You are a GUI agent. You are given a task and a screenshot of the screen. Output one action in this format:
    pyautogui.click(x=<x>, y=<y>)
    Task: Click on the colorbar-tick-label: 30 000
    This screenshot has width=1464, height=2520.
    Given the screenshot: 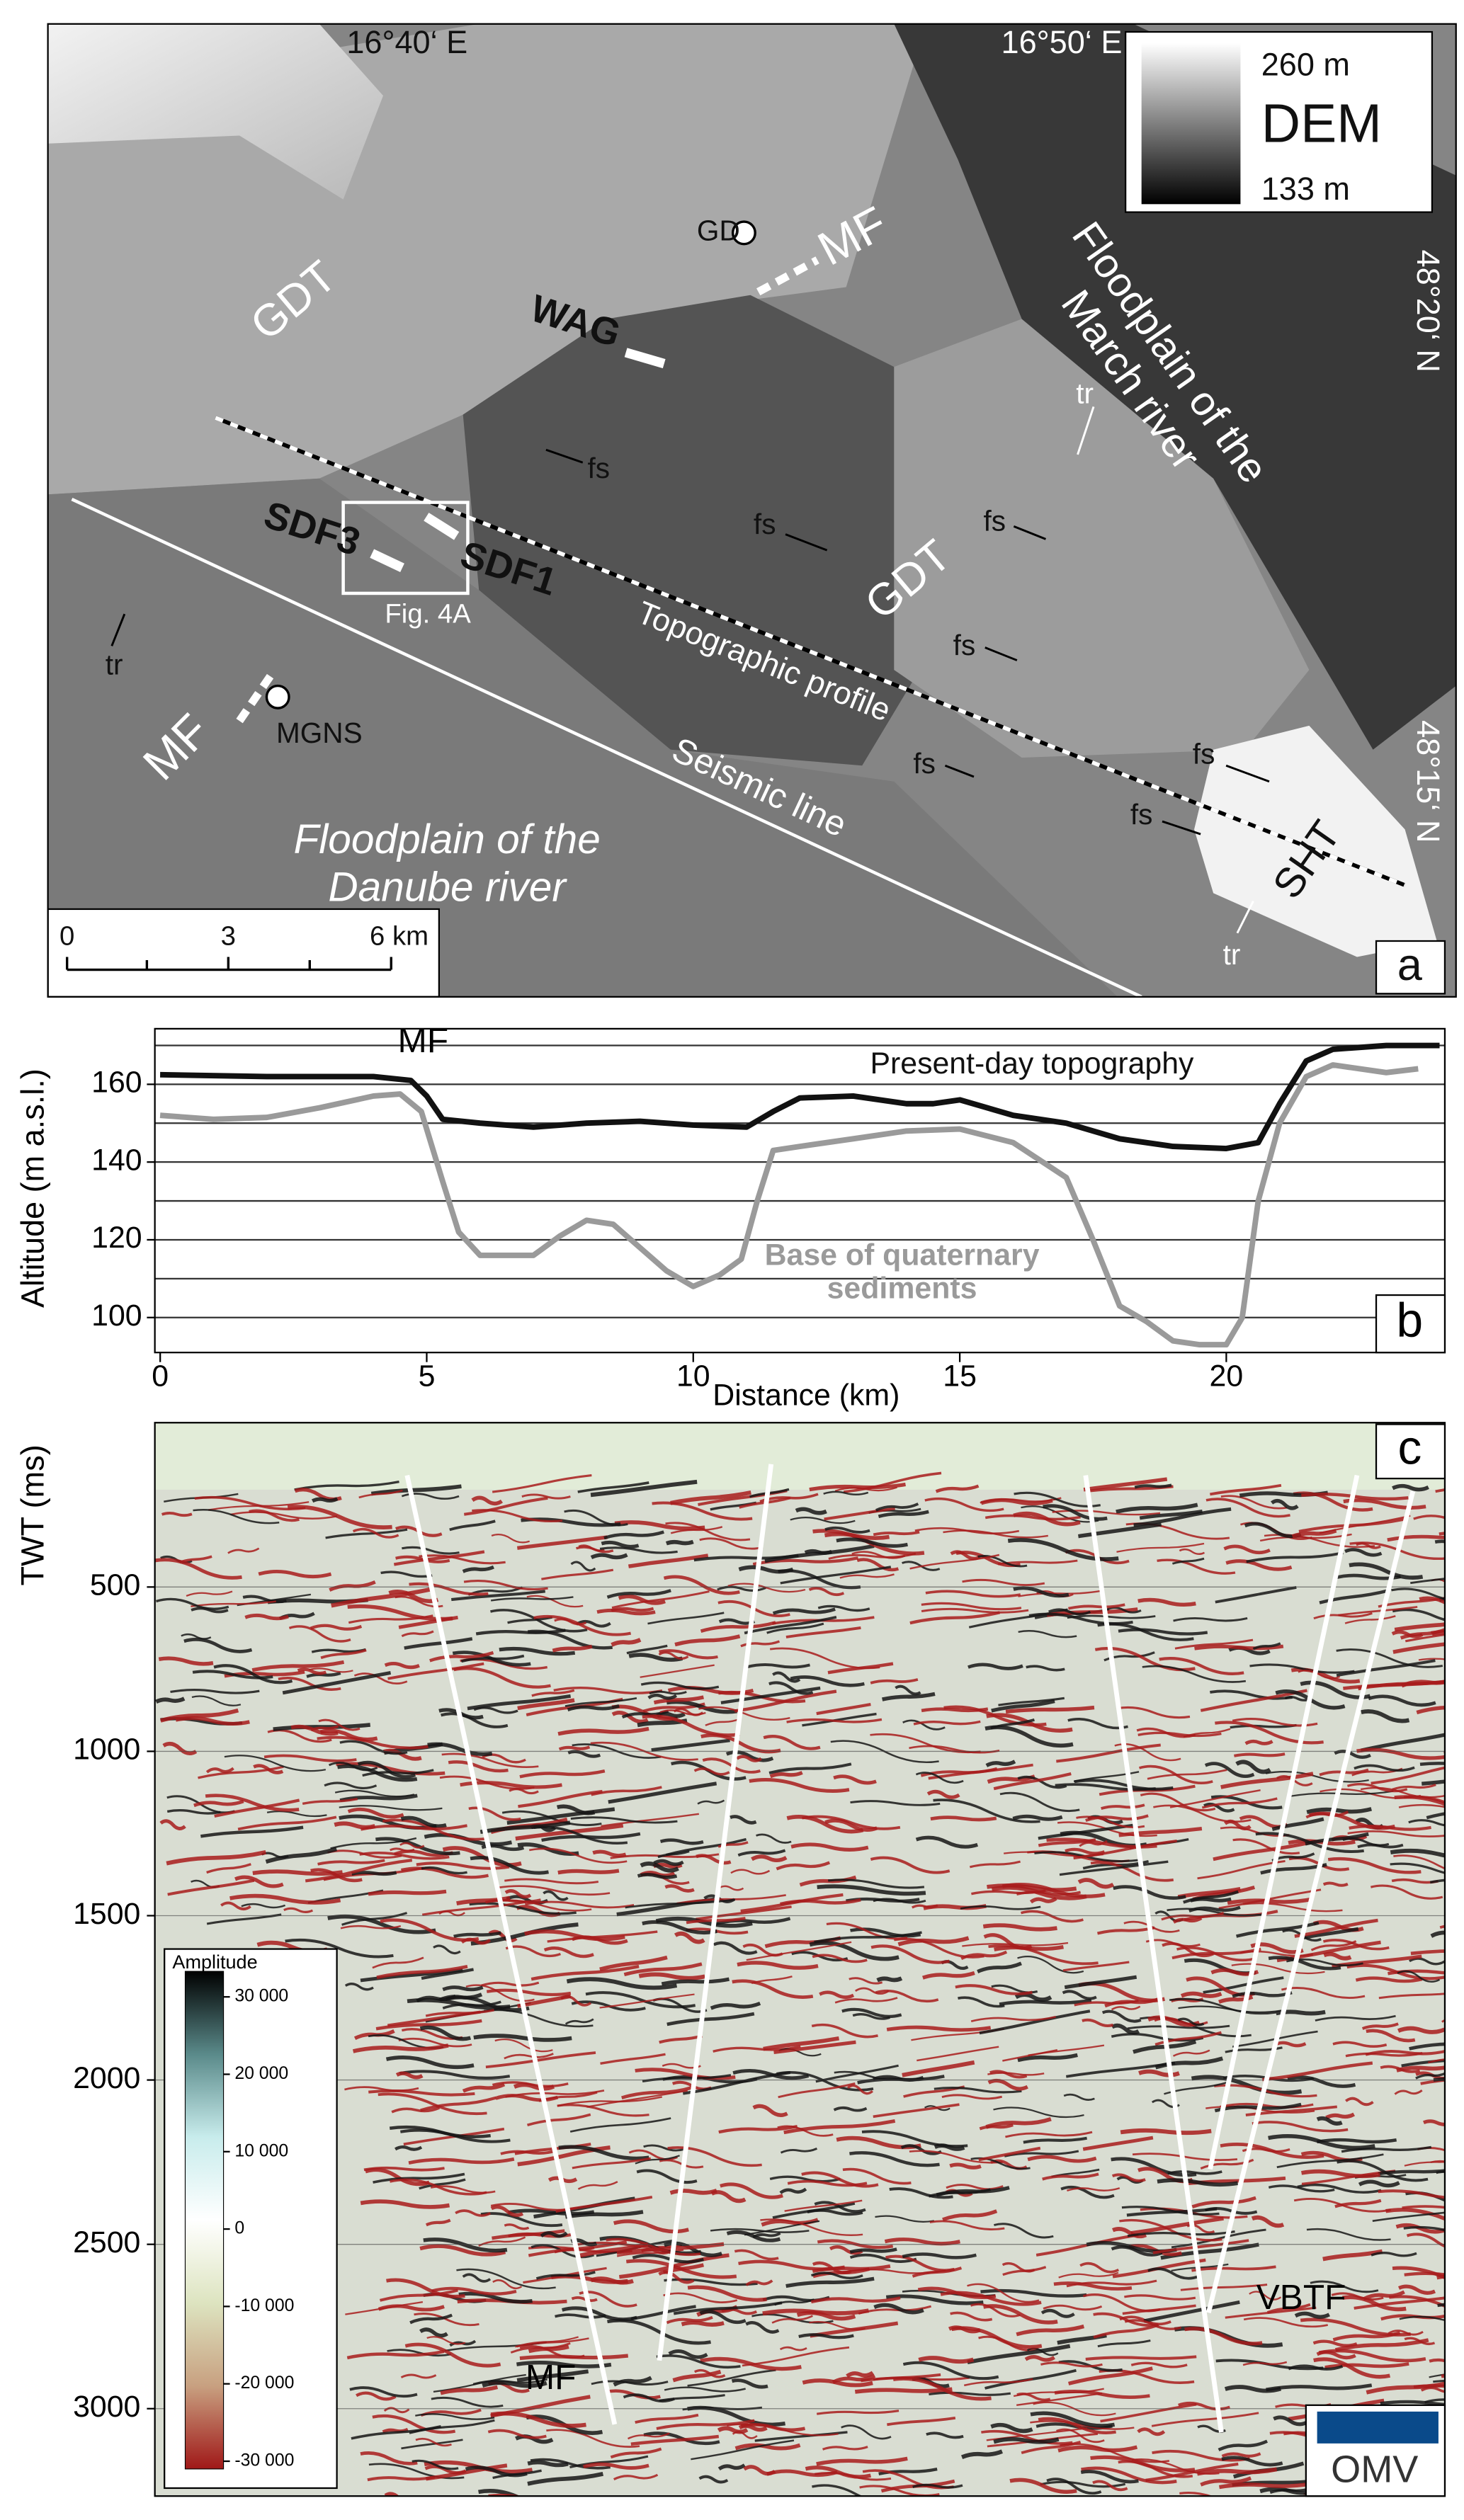 What is the action you would take?
    pyautogui.click(x=261, y=1997)
    